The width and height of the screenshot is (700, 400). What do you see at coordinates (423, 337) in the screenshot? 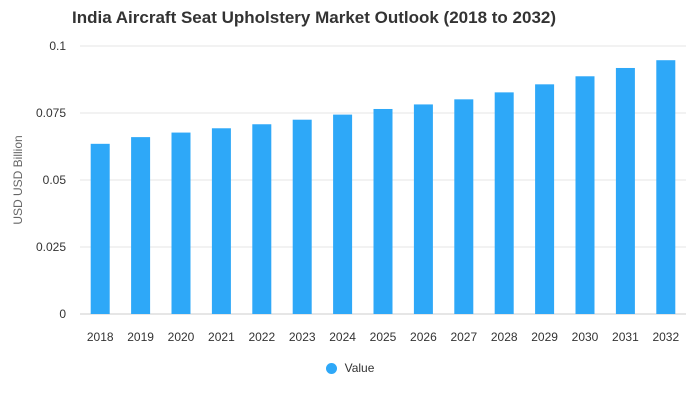
I see `x-tick-label: 2026` at bounding box center [423, 337].